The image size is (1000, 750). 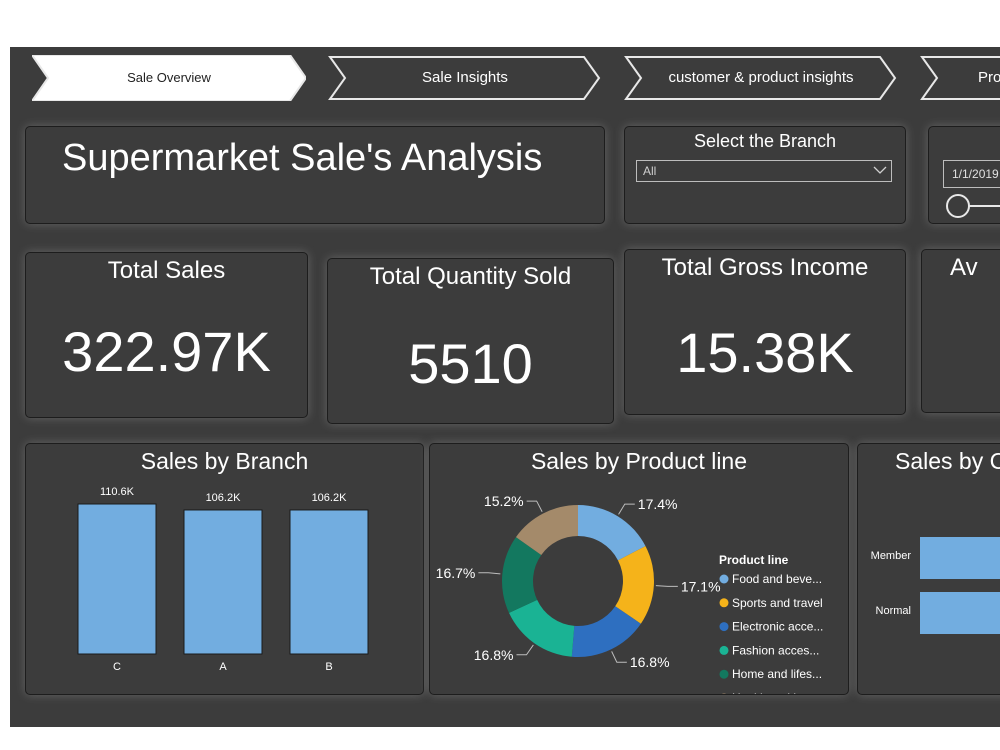 What do you see at coordinates (964, 267) in the screenshot?
I see `average-label: Av` at bounding box center [964, 267].